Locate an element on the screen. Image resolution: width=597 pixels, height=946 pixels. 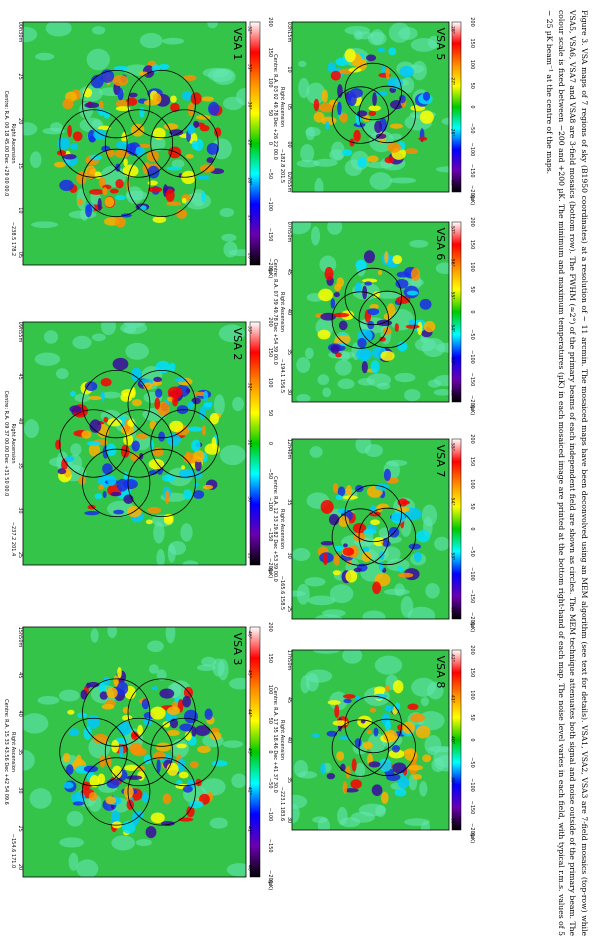
dec-tick-label: 39° is located at coordinates (453, 781).